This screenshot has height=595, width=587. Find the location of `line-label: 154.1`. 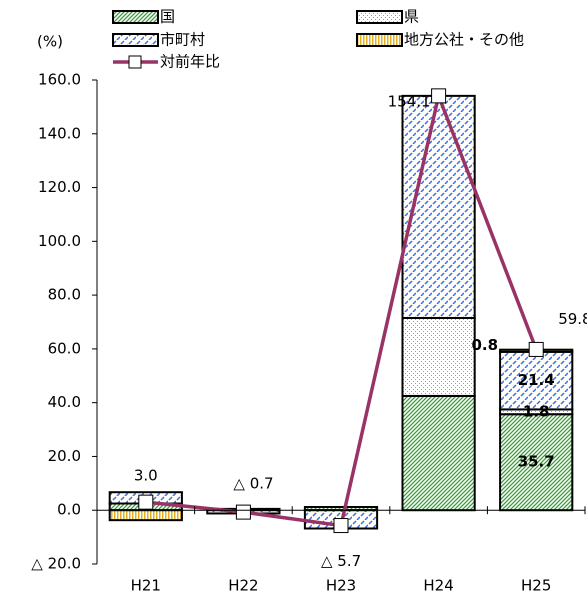

line-label: 154.1 is located at coordinates (409, 101).